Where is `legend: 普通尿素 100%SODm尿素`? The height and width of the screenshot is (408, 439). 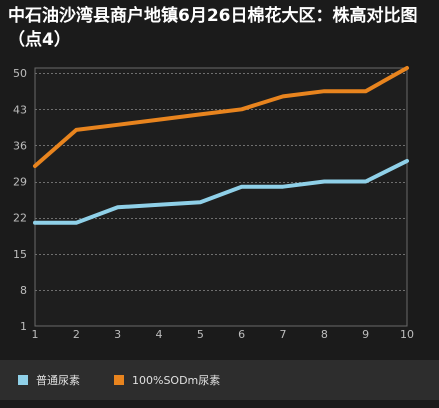
legend: 普通尿素 100%SODm尿素 is located at coordinates (219, 380).